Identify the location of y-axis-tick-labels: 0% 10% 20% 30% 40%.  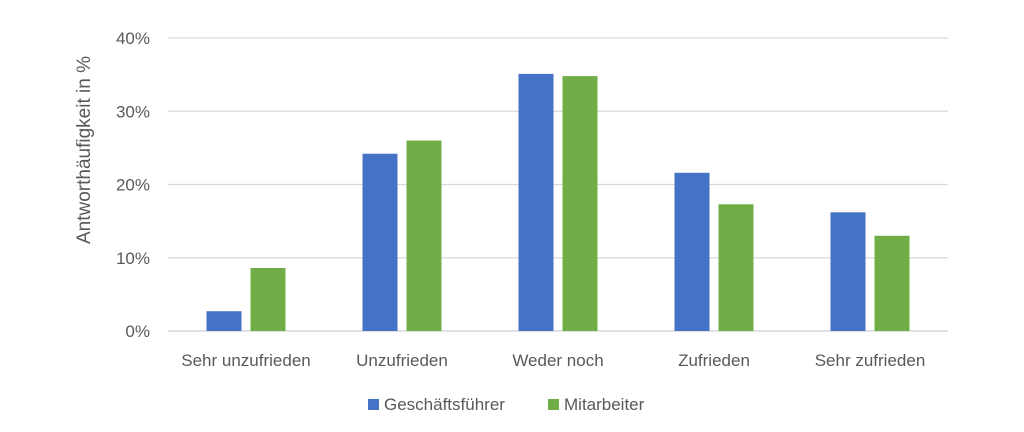
(133, 185).